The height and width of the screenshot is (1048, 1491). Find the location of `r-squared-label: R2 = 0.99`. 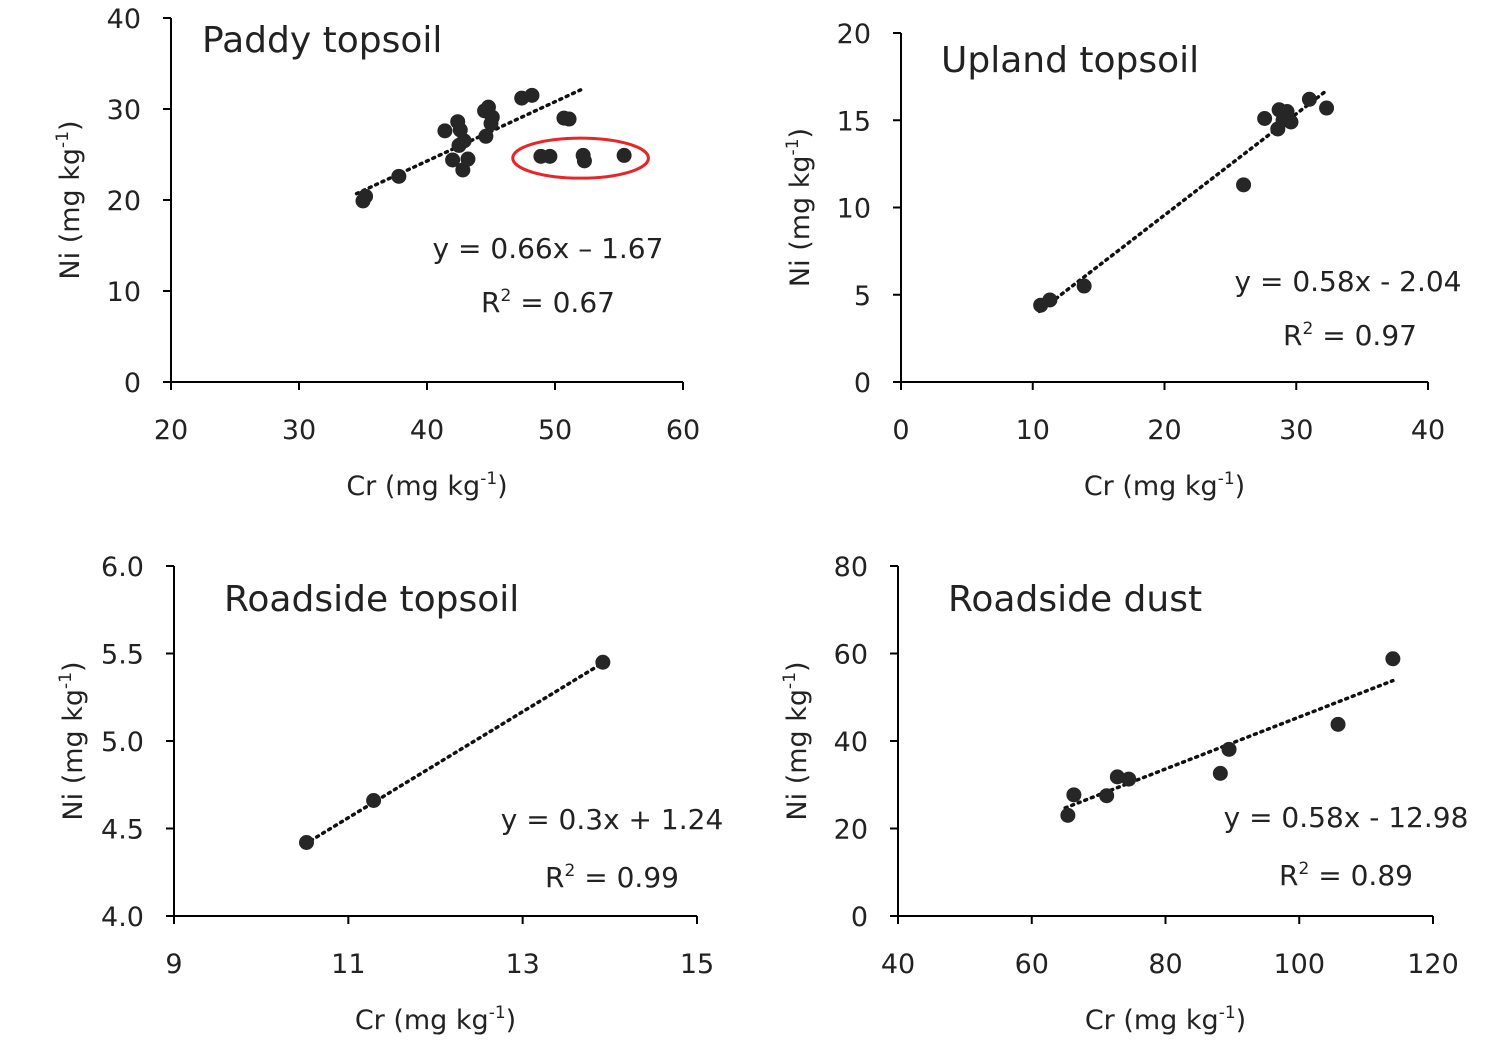

r-squared-label: R2 = 0.99 is located at coordinates (612, 877).